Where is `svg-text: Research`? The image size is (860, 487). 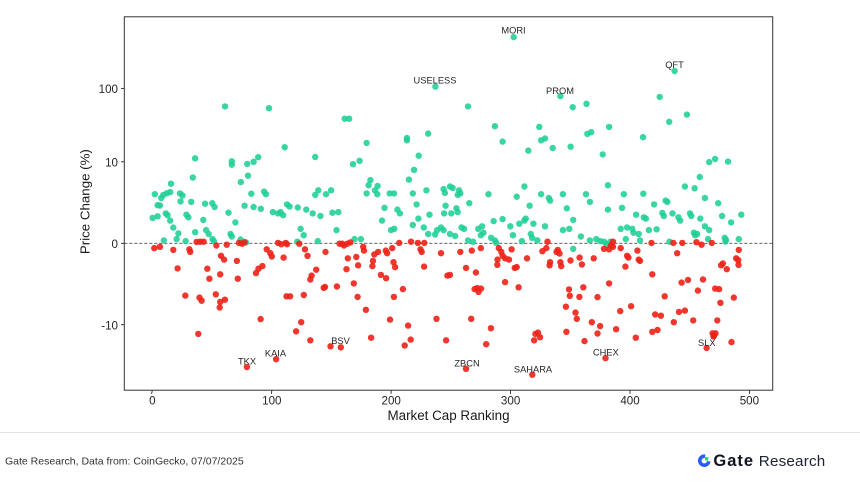
svg-text: Research is located at coordinates (792, 461).